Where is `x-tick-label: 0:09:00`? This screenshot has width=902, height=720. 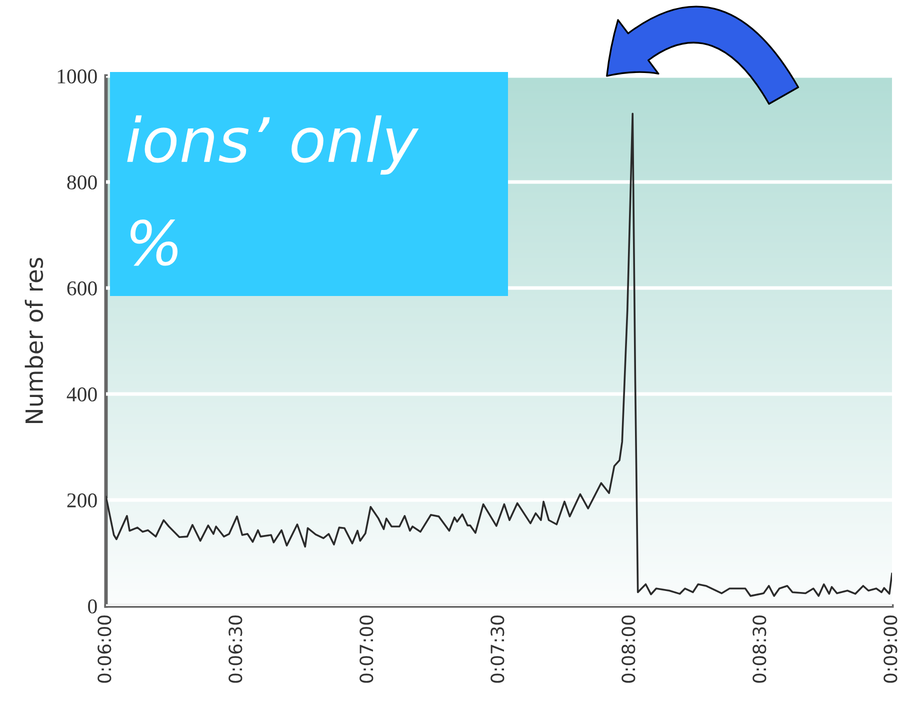
x-tick-label: 0:09:00 is located at coordinates (891, 649).